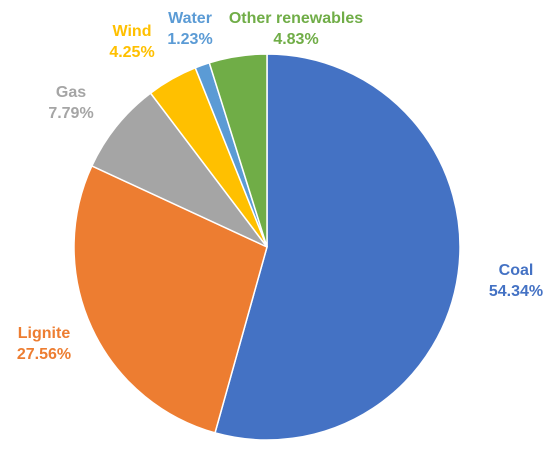  What do you see at coordinates (189, 29) in the screenshot?
I see `slice-label-water: Water 1.23%` at bounding box center [189, 29].